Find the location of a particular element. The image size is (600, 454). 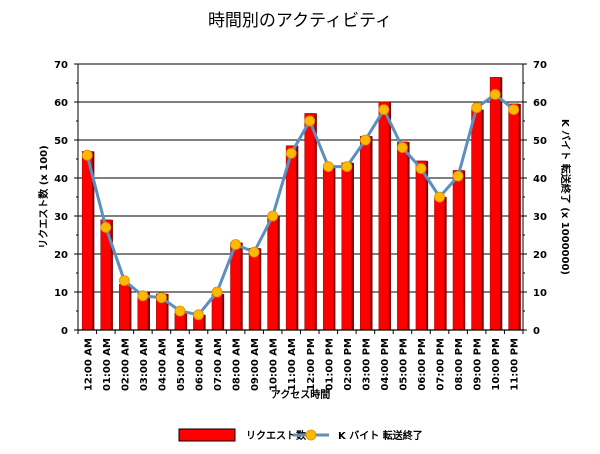

x-tick-label: 02:00 AM is located at coordinates (125, 364).